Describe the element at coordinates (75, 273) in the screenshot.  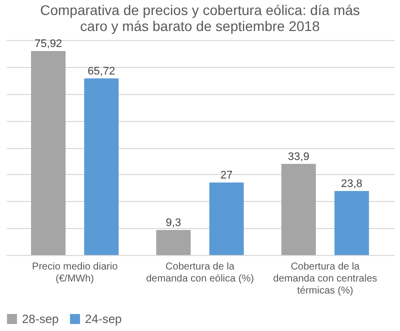
I see `x-tick-label: Precio medio diario (€/MWh)` at that location.